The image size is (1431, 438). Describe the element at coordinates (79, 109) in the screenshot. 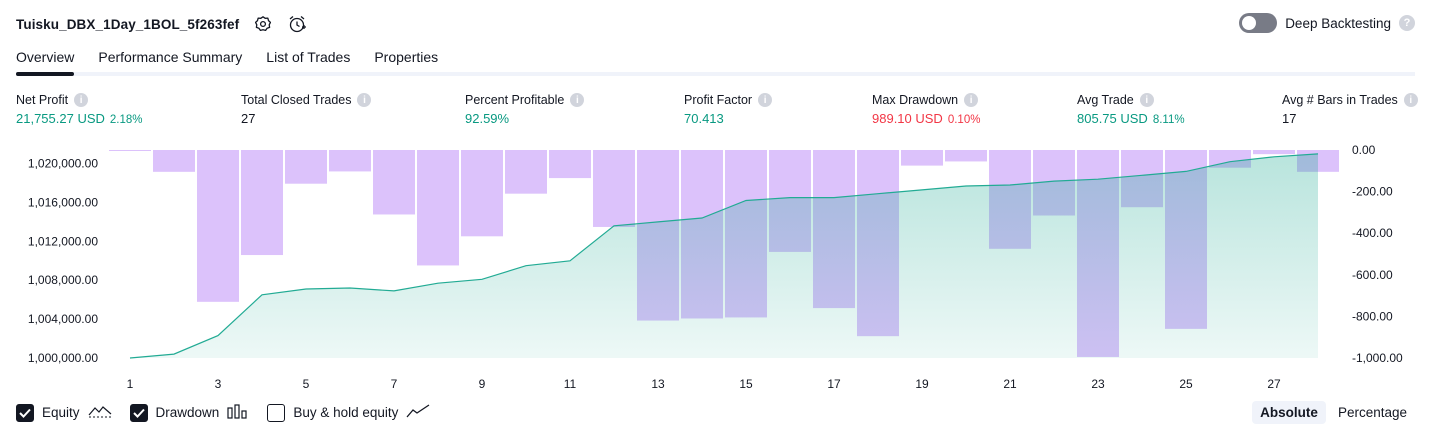

I see `metric-net-profit: Net Profit i 21,755.27 USD 2.18%` at that location.